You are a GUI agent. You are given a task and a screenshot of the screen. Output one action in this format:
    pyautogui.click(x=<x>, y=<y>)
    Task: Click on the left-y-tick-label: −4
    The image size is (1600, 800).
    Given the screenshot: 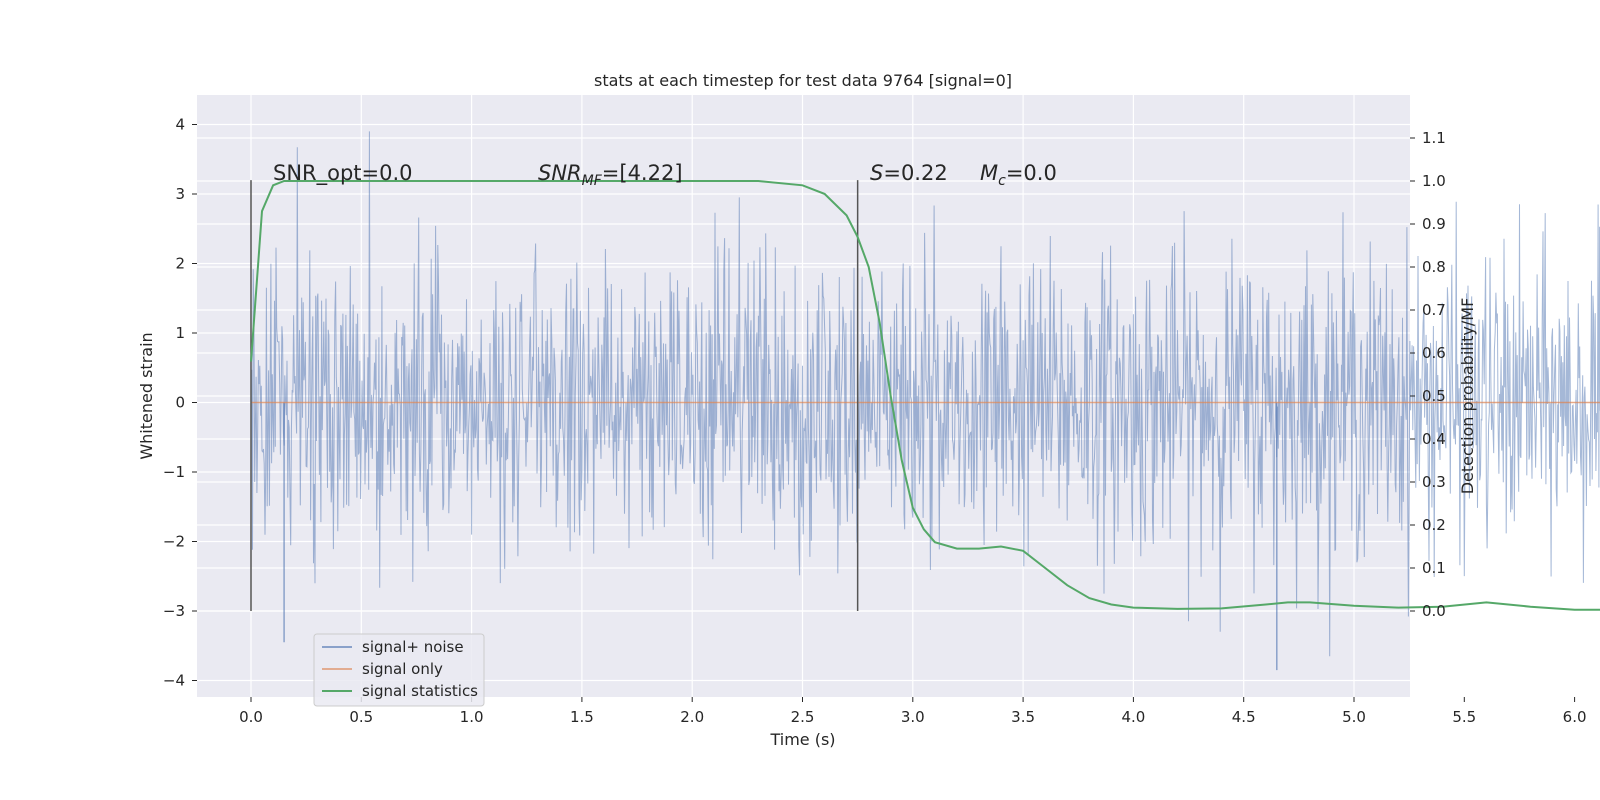 What is the action you would take?
    pyautogui.click(x=174, y=681)
    